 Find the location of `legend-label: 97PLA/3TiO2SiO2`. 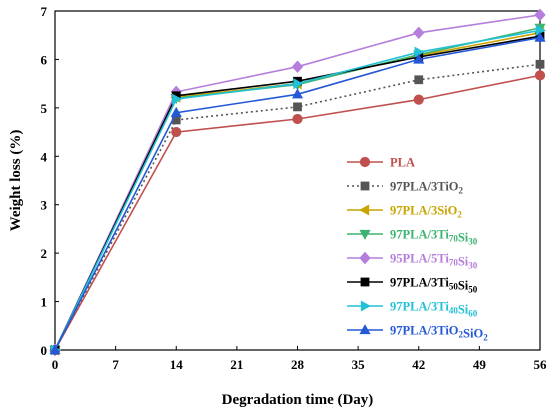

legend-label: 97PLA/3TiO2SiO2 is located at coordinates (439, 333).